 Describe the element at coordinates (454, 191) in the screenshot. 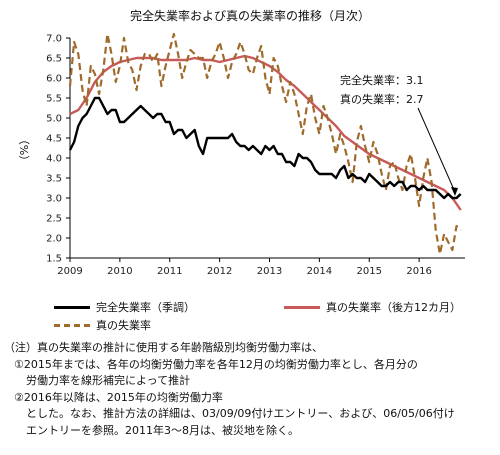

I see `annotation-arrowhead` at that location.